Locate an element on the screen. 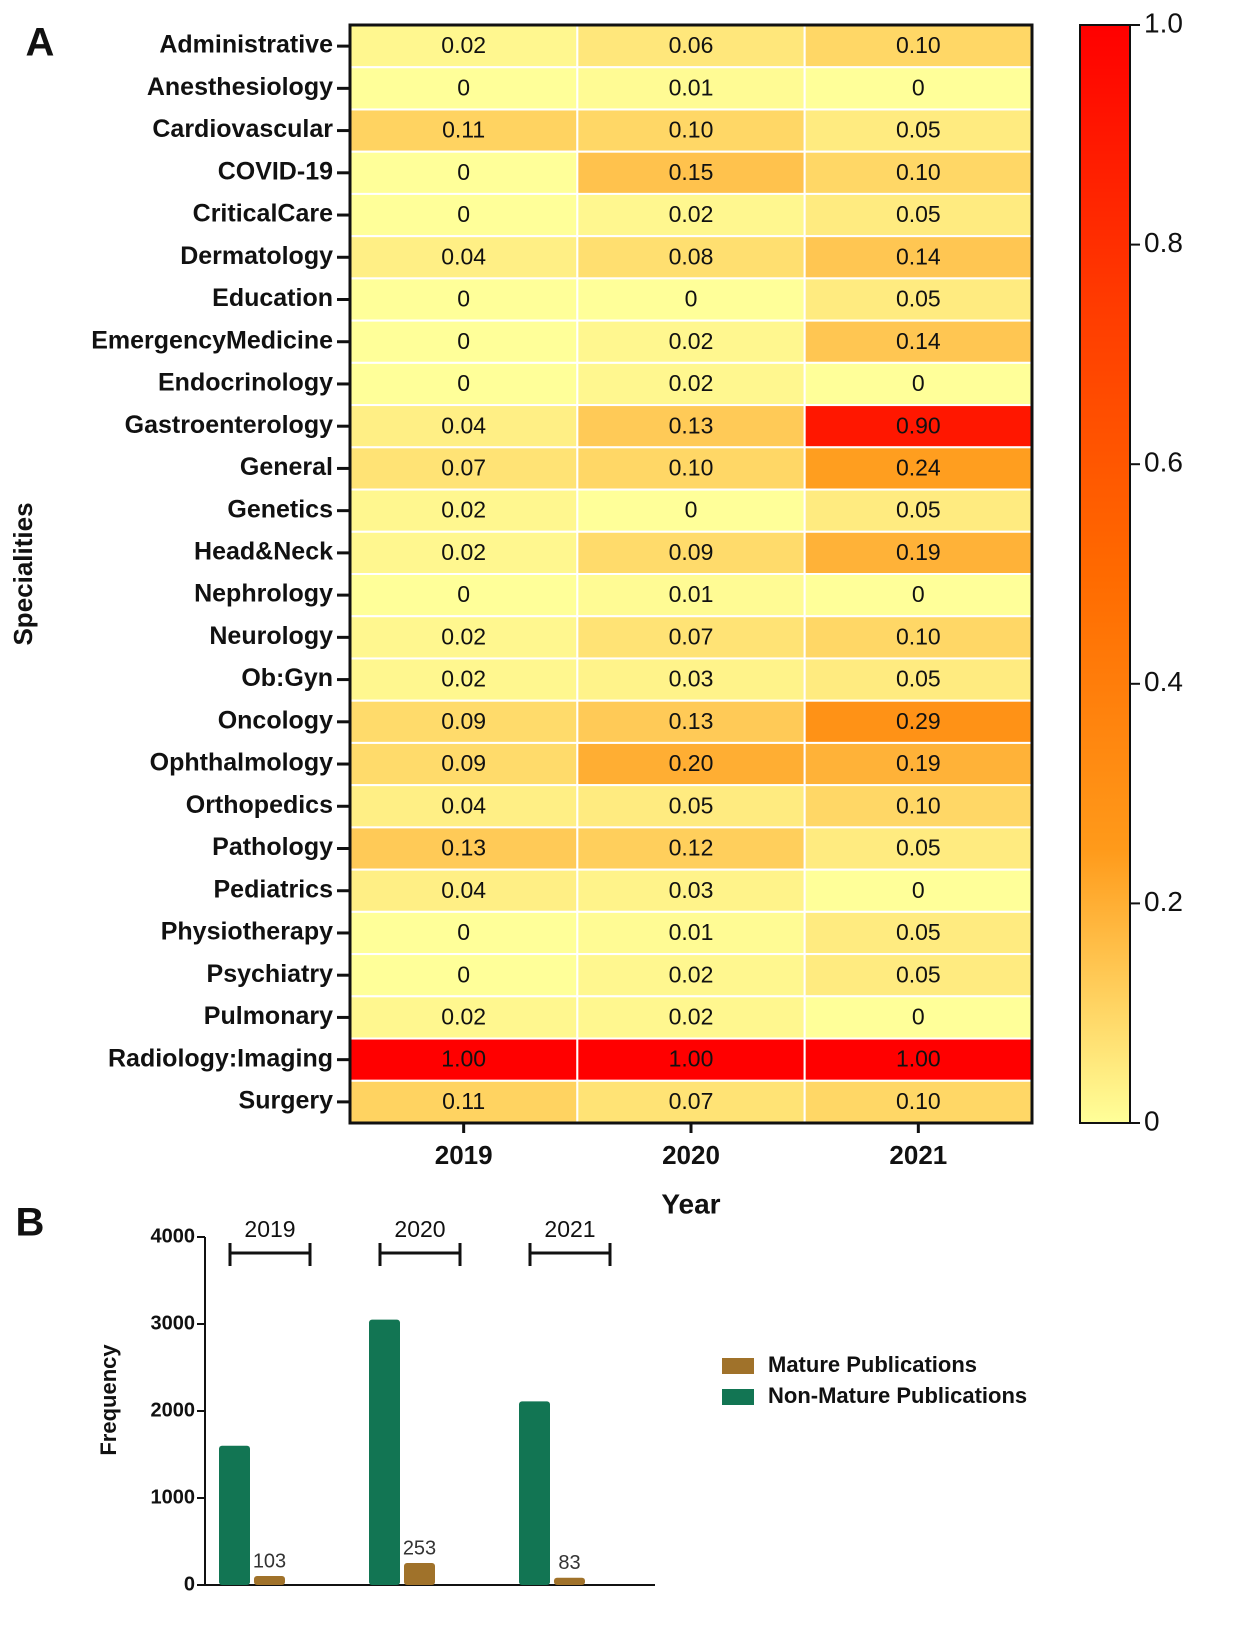  y-tick-label: Surgery is located at coordinates (286, 1100).